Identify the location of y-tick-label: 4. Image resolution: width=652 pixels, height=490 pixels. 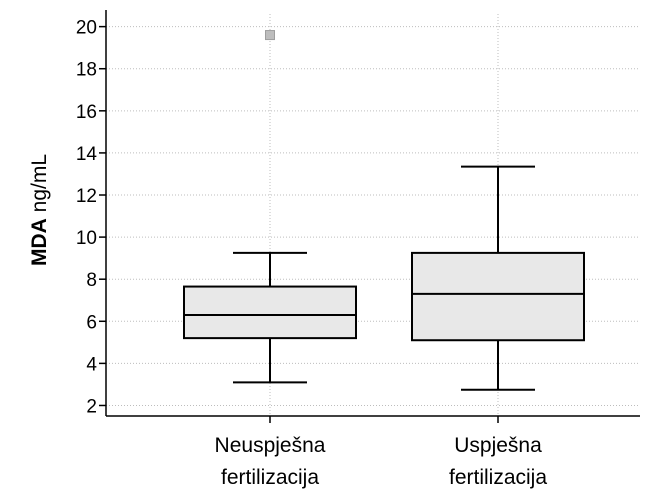
(91, 364).